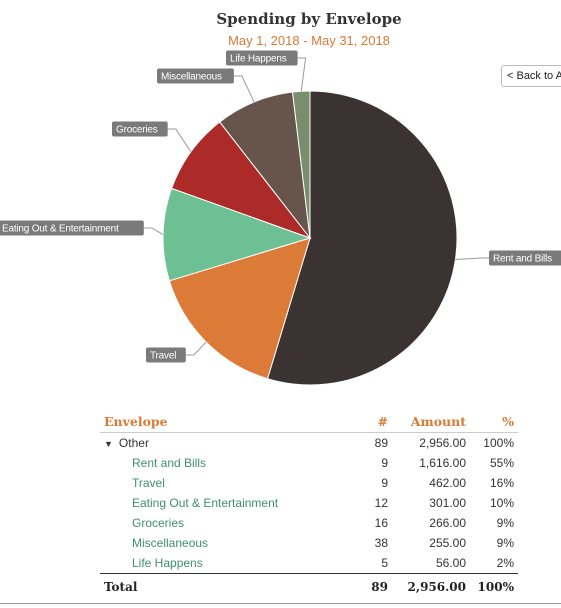  What do you see at coordinates (301, 164) in the screenshot?
I see `pie-slice-life-happens` at bounding box center [301, 164].